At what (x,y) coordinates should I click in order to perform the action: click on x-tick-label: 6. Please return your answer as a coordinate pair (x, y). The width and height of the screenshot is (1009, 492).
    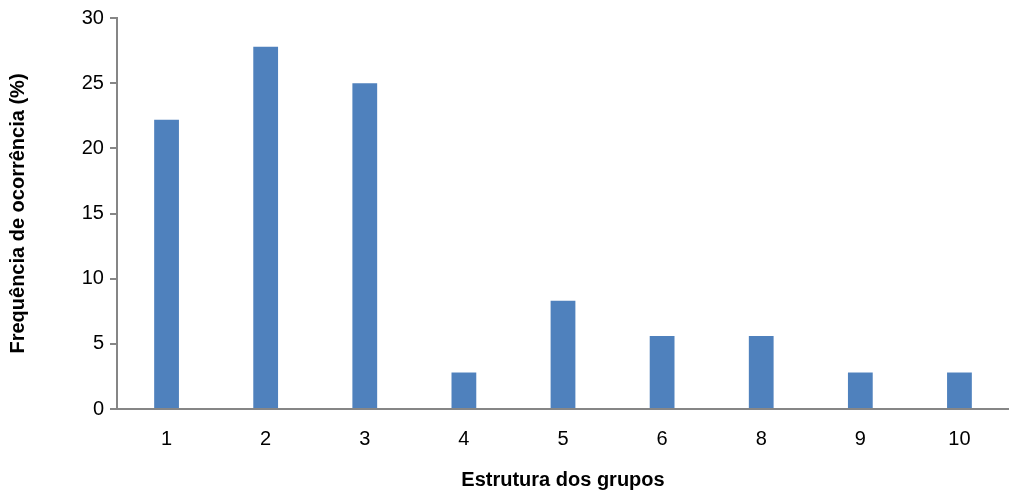
    Looking at the image, I should click on (662, 437).